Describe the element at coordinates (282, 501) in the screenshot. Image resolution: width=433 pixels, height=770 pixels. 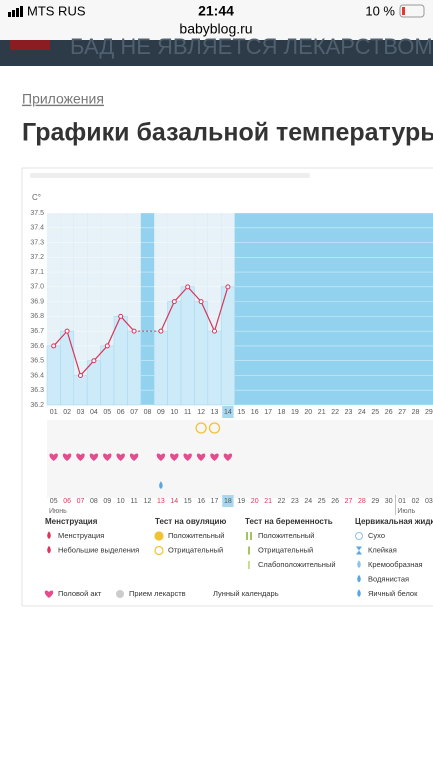
I see `date-label: 22` at that location.